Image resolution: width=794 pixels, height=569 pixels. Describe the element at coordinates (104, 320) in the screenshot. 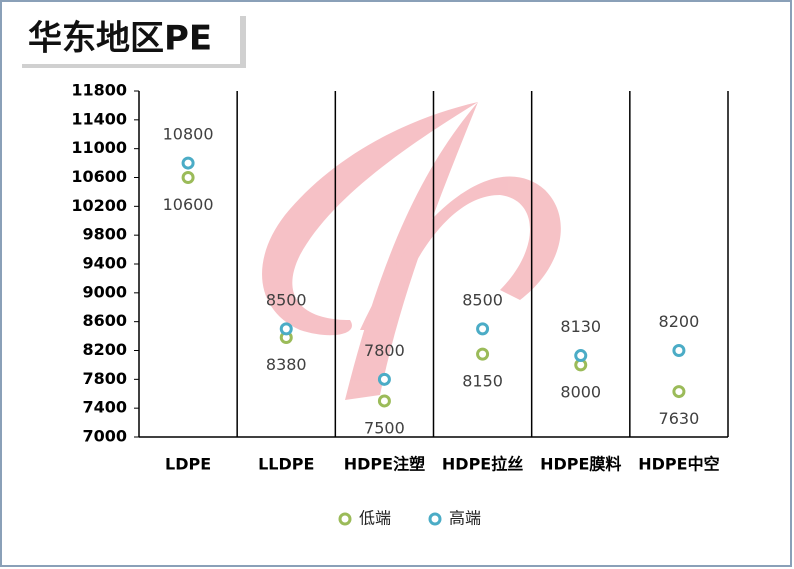

I see `y-tick-label: 8600` at that location.